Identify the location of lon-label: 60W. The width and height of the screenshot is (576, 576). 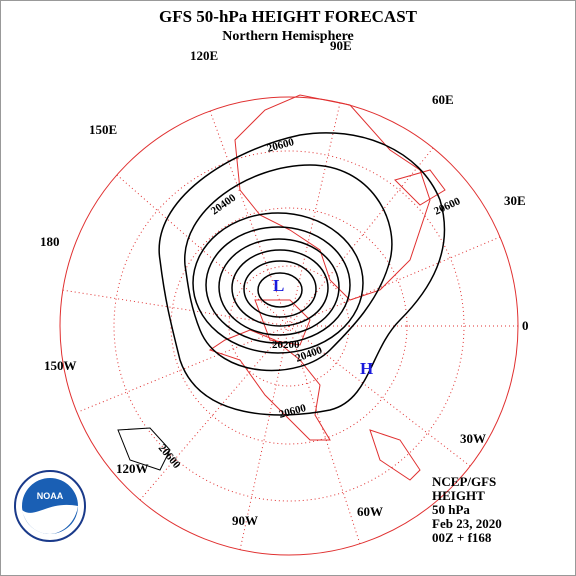
(370, 511).